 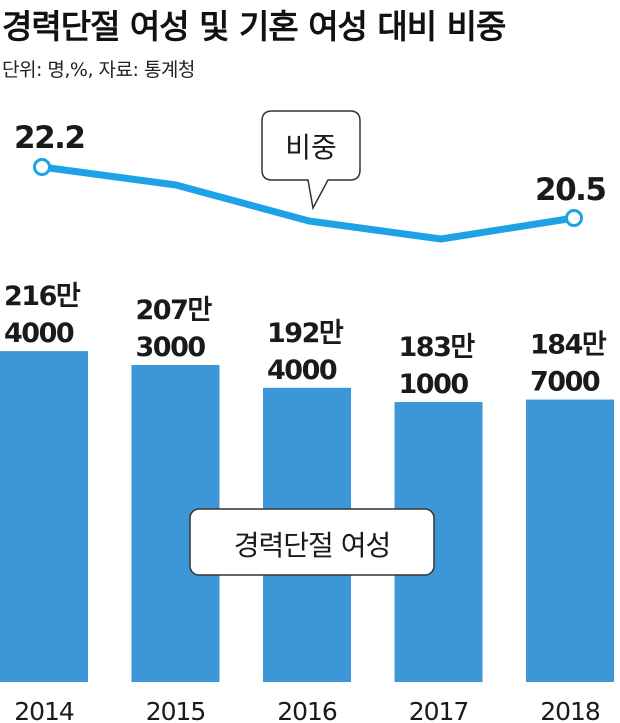 What do you see at coordinates (434, 384) in the screenshot?
I see `bar-label-bottom-2017: 1000` at bounding box center [434, 384].